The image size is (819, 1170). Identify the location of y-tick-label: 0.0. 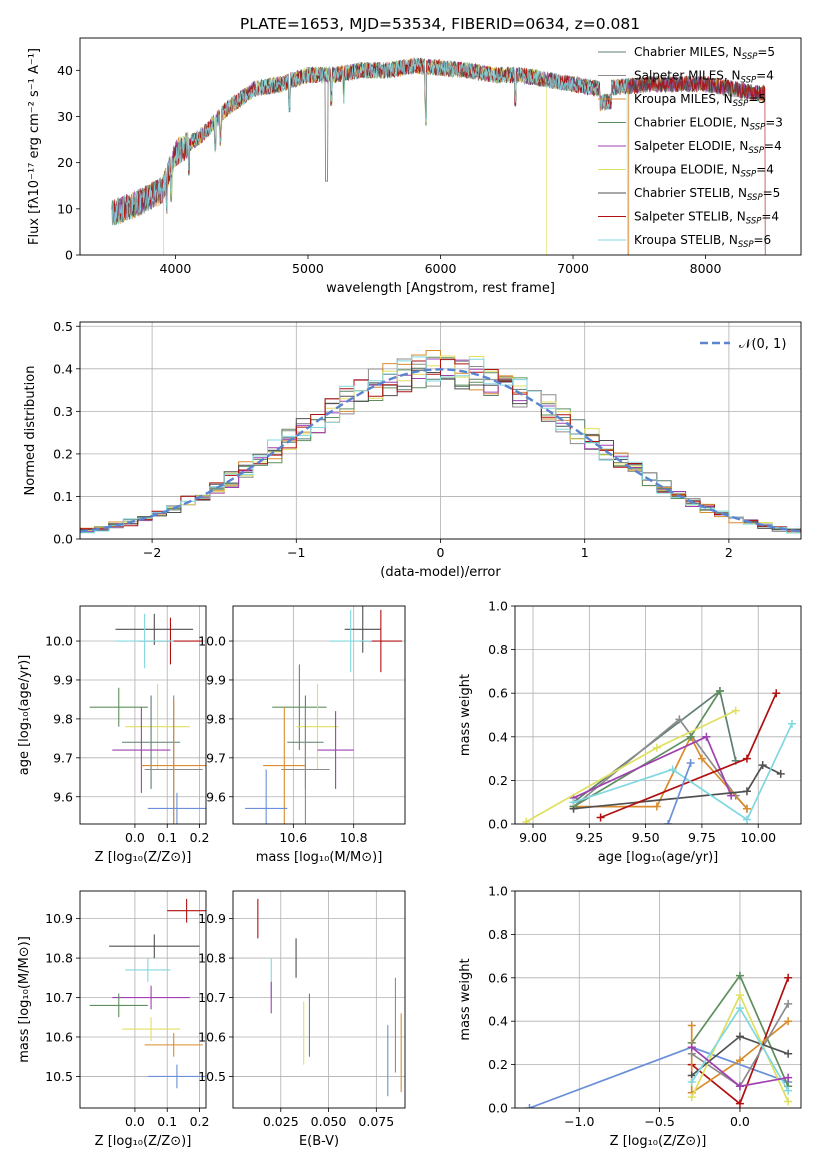
(498, 1108).